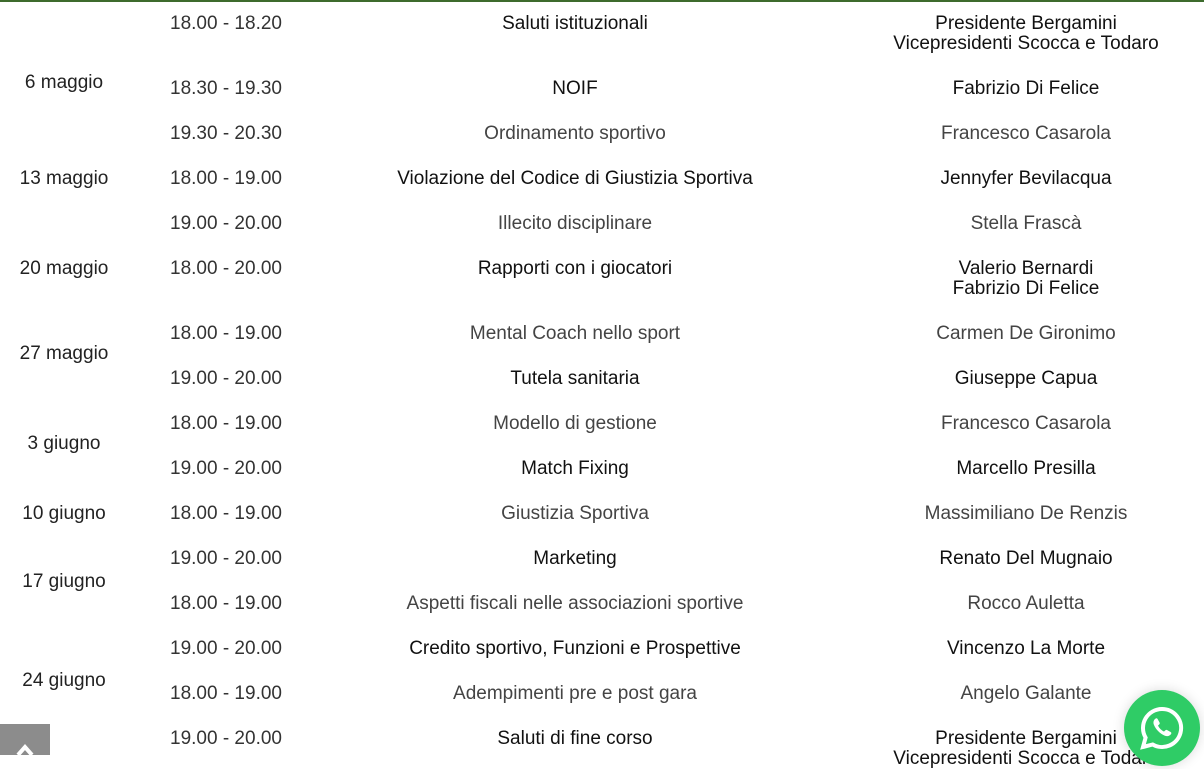 This screenshot has height=769, width=1204. I want to click on session-date: 13 maggio, so click(64, 178).